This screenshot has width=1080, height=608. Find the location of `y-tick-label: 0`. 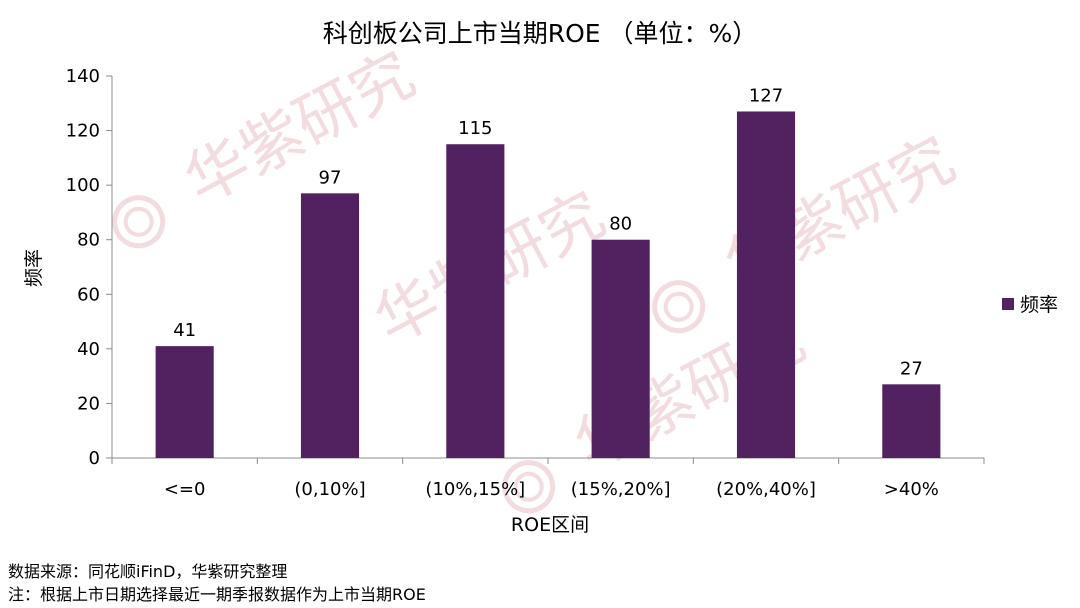

y-tick-label: 0 is located at coordinates (94, 458).